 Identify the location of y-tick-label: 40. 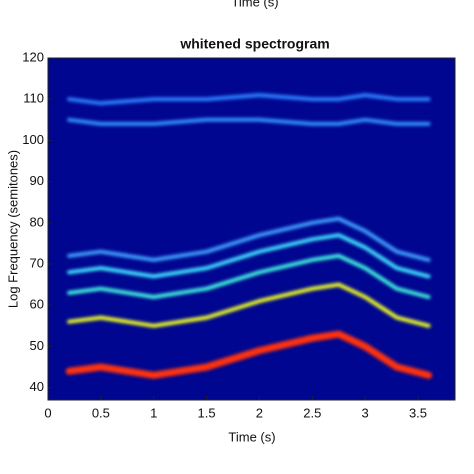
(37, 386).